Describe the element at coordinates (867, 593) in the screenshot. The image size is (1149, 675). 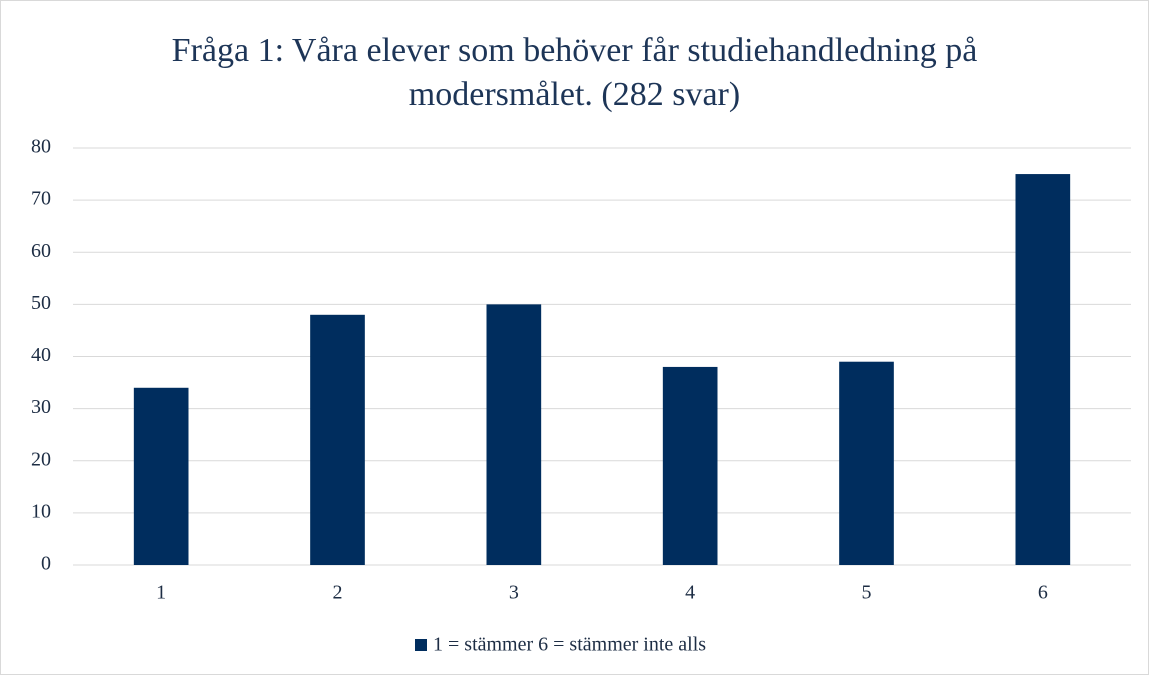
I see `x-tick-label: 5` at that location.